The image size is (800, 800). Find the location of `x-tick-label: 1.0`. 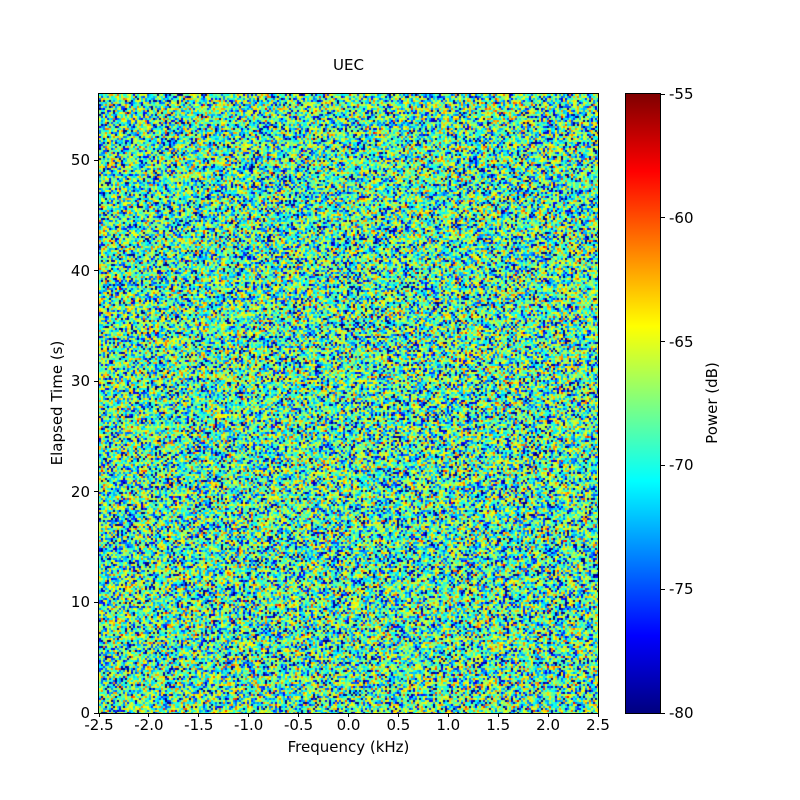

x-tick-label: 1.0 is located at coordinates (448, 725).